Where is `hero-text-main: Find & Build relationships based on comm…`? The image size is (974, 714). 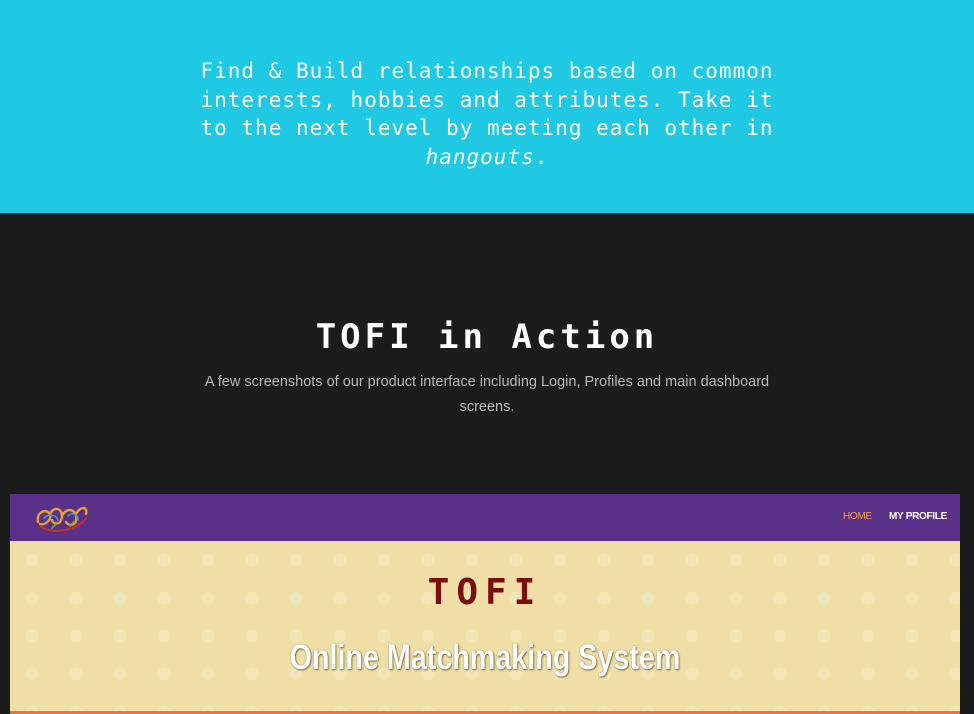 hero-text-main: Find & Build relationships based on comm… is located at coordinates (487, 99).